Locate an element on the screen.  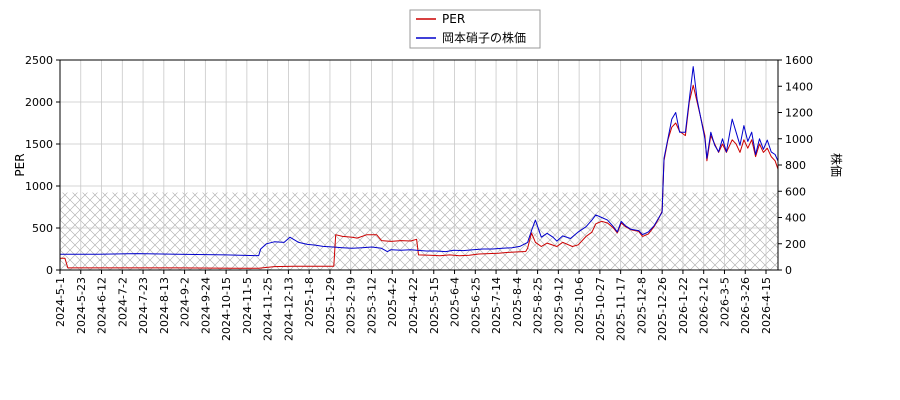
right-axis-ticks: 0 200 400 600 800 1000 1200 1400 1600 is located at coordinates (795, 165).